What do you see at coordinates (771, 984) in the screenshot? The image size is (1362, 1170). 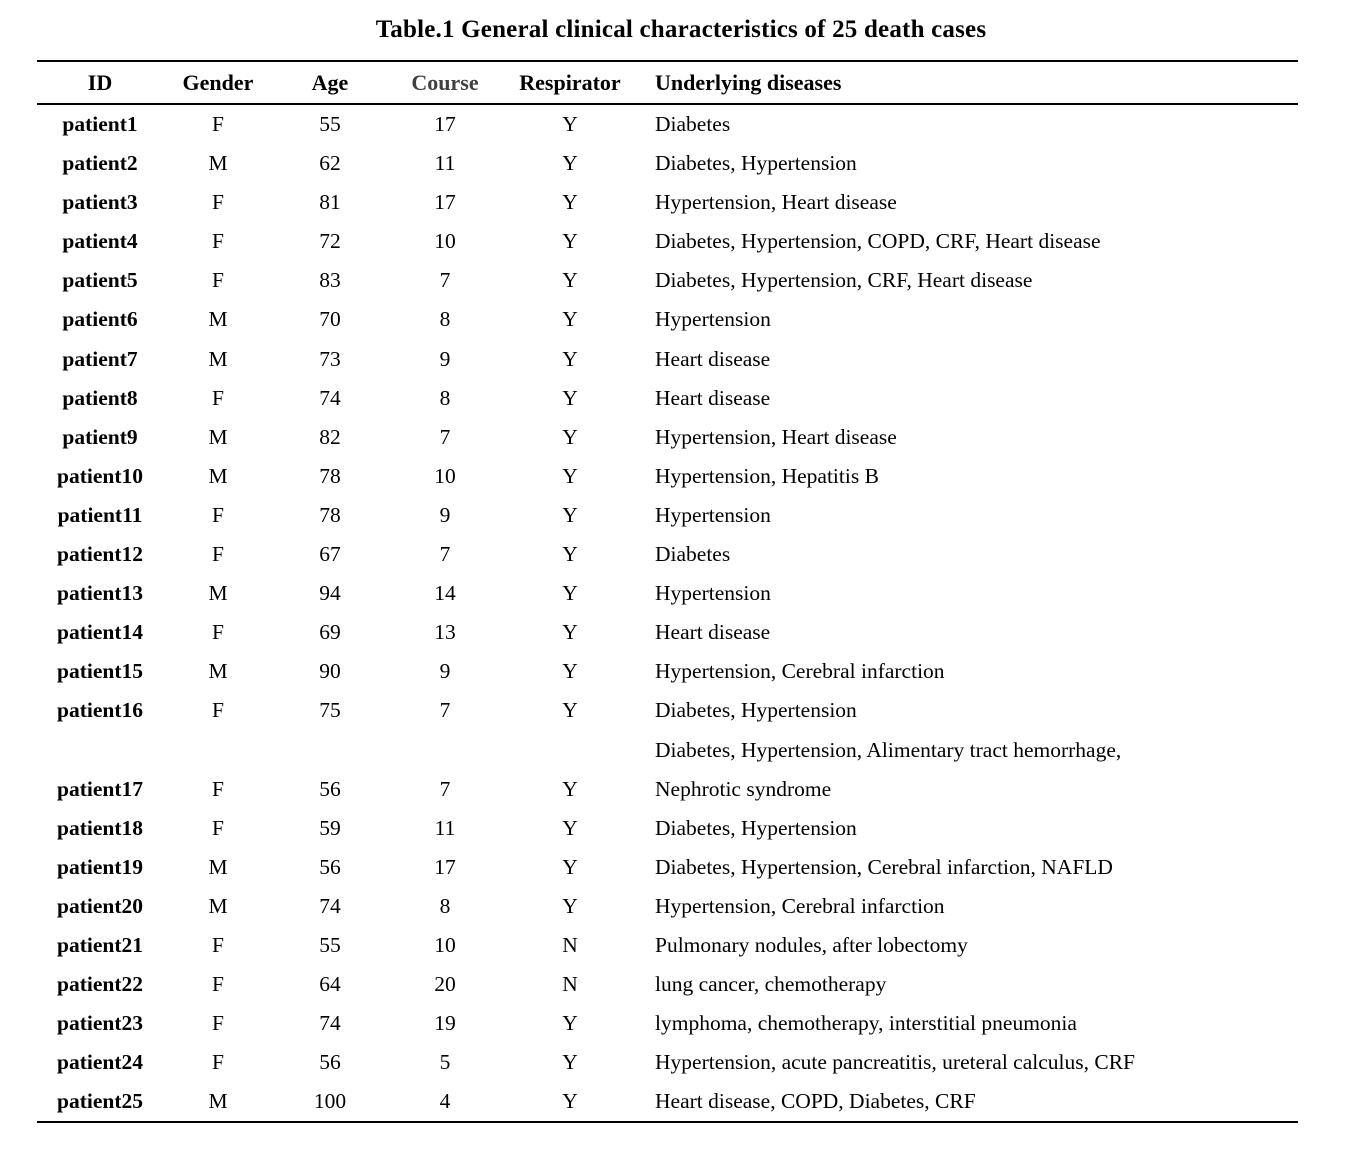 I see `disease-line: lung cancer, chemotherapy` at bounding box center [771, 984].